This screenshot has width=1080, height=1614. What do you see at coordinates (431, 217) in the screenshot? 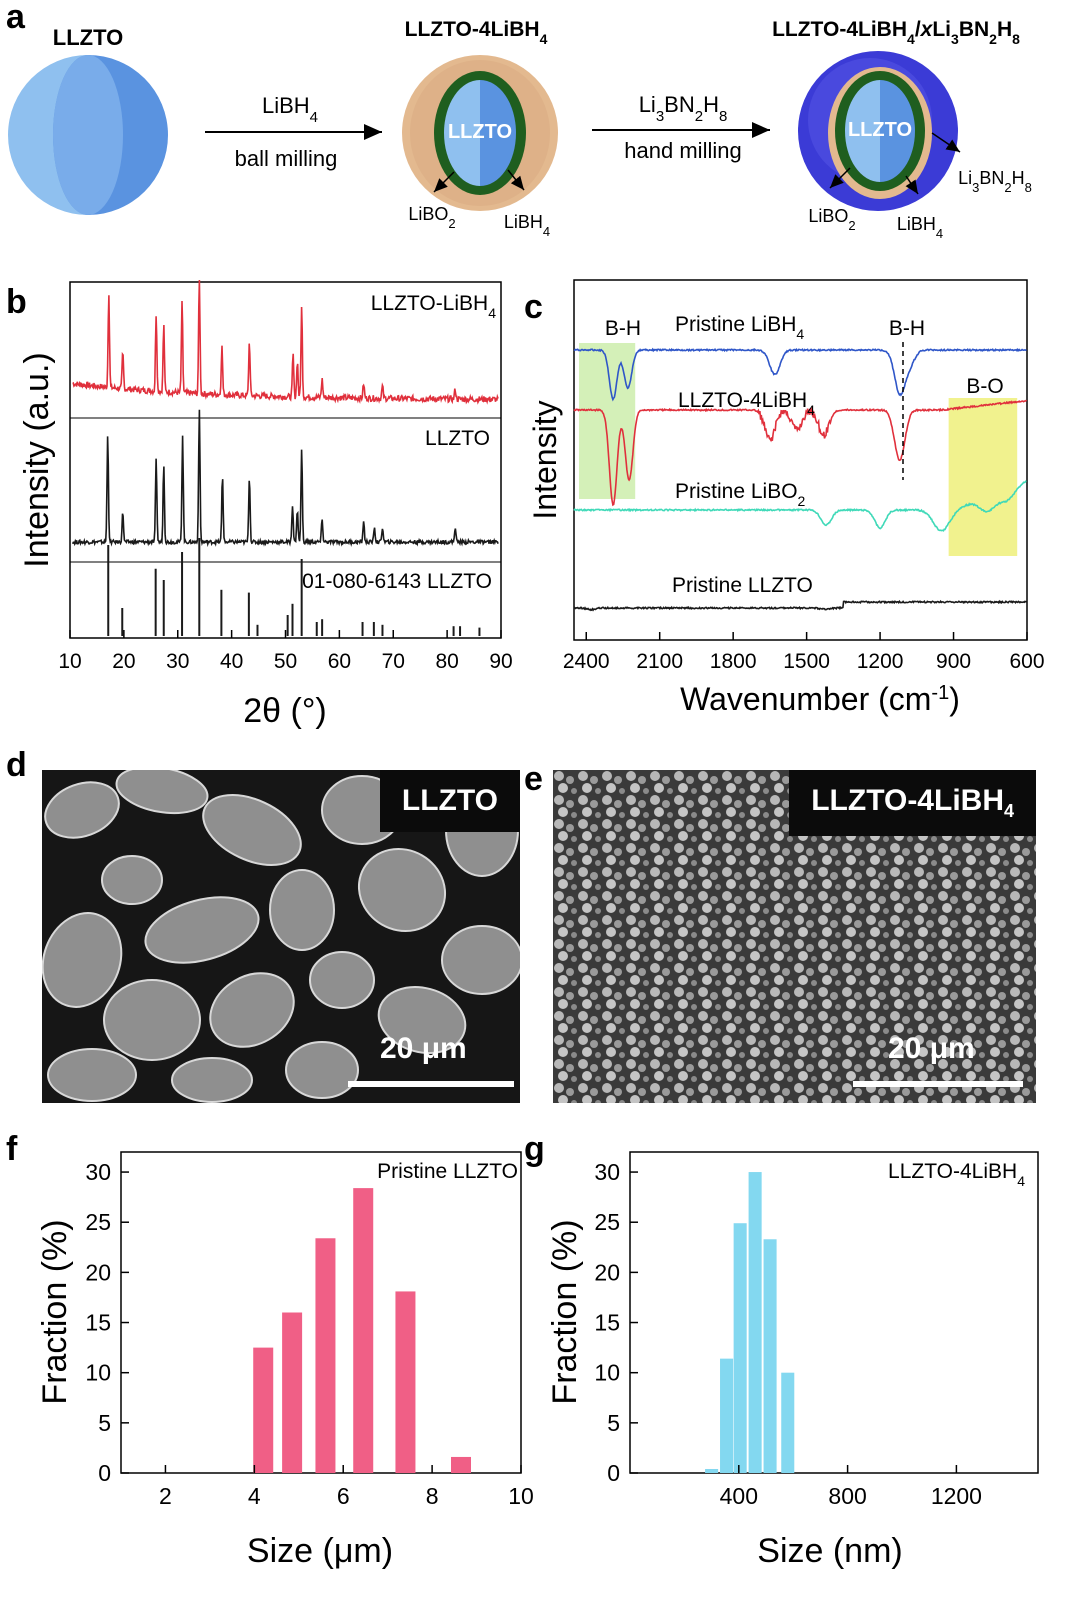
I see `mid-libo2-label: LiBO2` at bounding box center [431, 217].